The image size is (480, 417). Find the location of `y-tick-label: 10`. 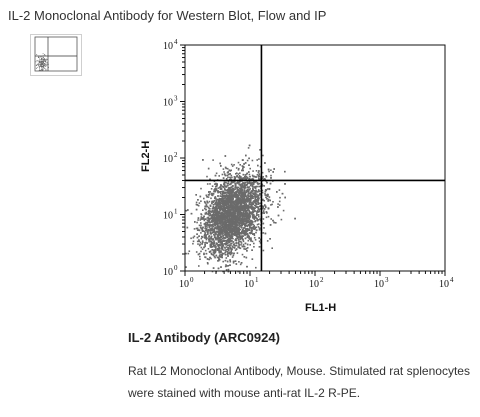

y-tick-label: 10 is located at coordinates (168, 216).